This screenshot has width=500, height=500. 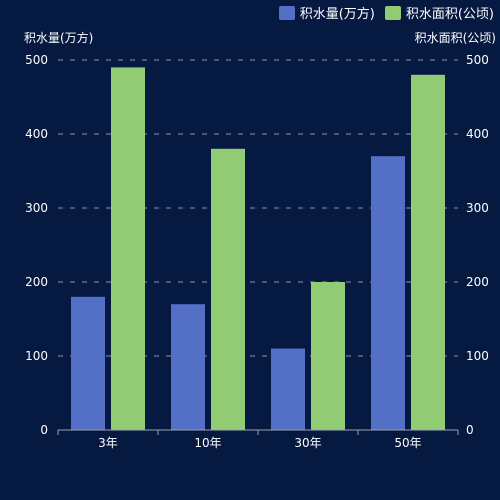 What do you see at coordinates (477, 60) in the screenshot?
I see `y-right-tick-label: 500` at bounding box center [477, 60].